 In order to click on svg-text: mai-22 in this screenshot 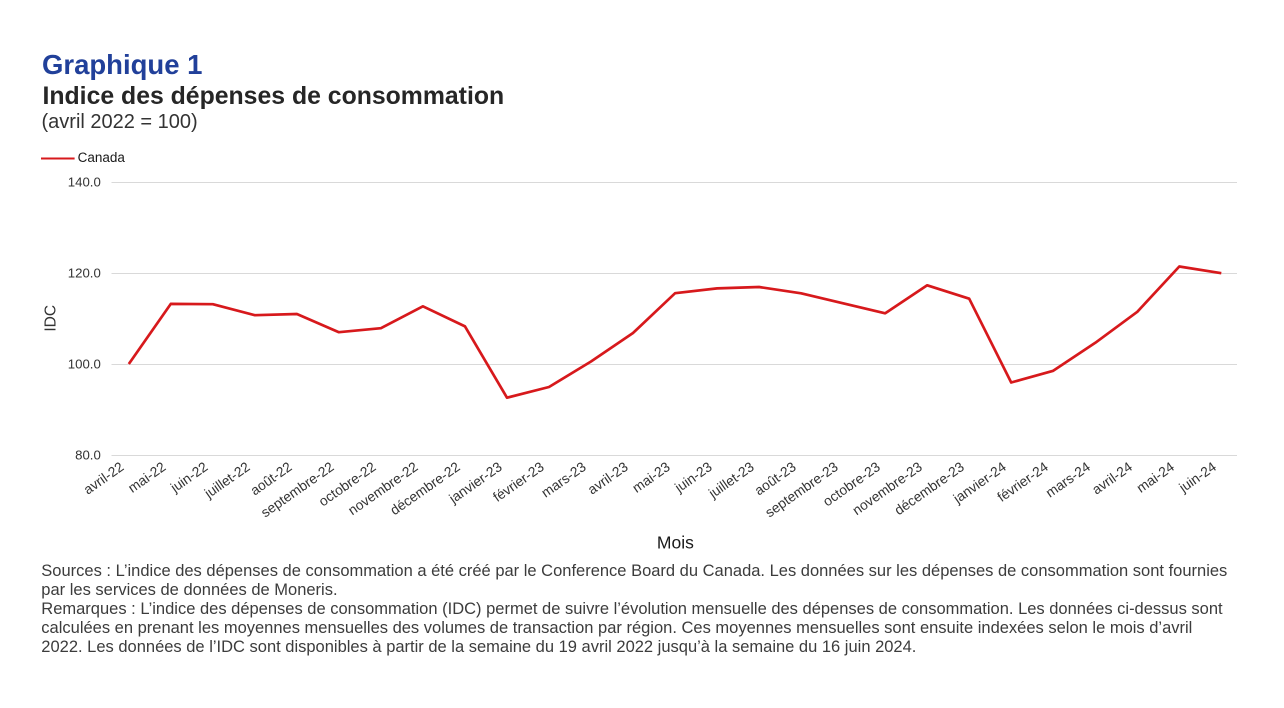, I will do `click(146, 477)`.